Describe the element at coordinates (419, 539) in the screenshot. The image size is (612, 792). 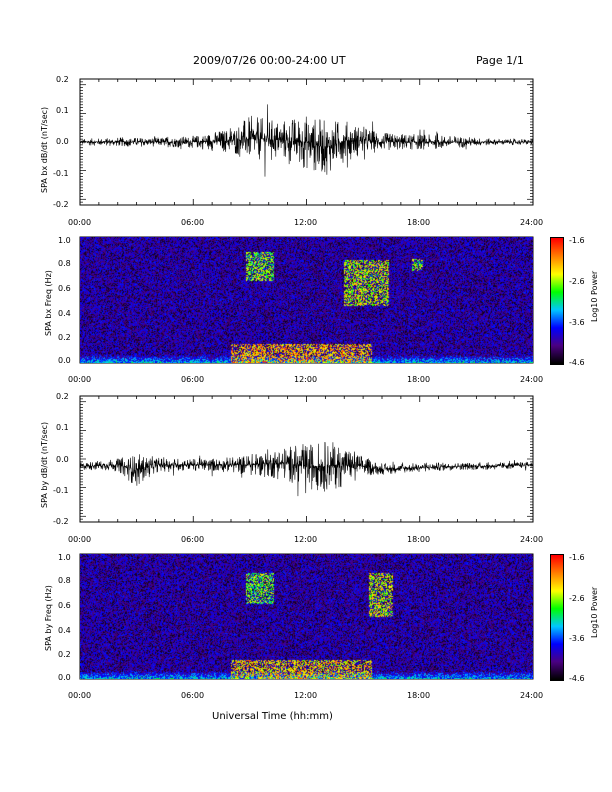
I see `by-dbdt-xtick: 18:00` at that location.